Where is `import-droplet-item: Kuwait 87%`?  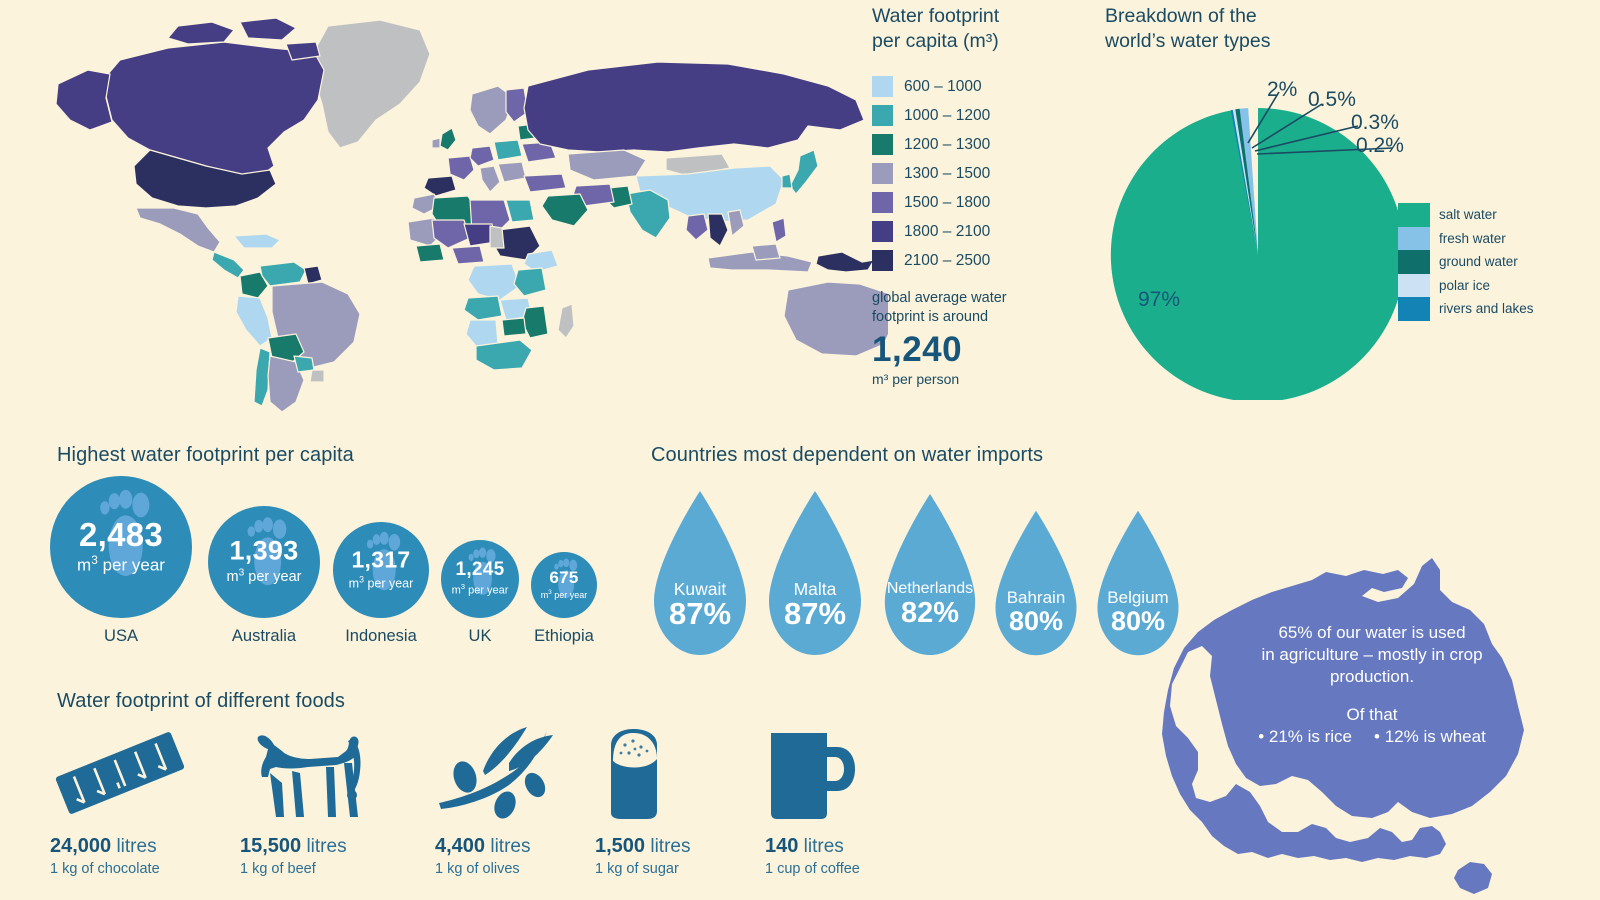 import-droplet-item: Kuwait 87% is located at coordinates (700, 573).